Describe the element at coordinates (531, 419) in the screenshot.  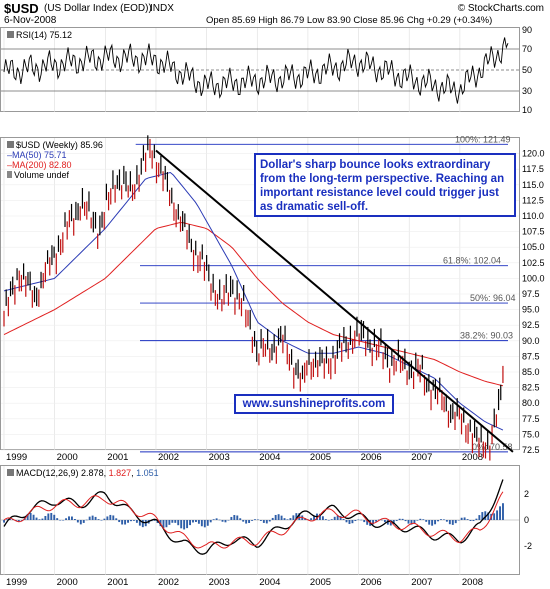
I see `price-tick-label: 77.5` at that location.